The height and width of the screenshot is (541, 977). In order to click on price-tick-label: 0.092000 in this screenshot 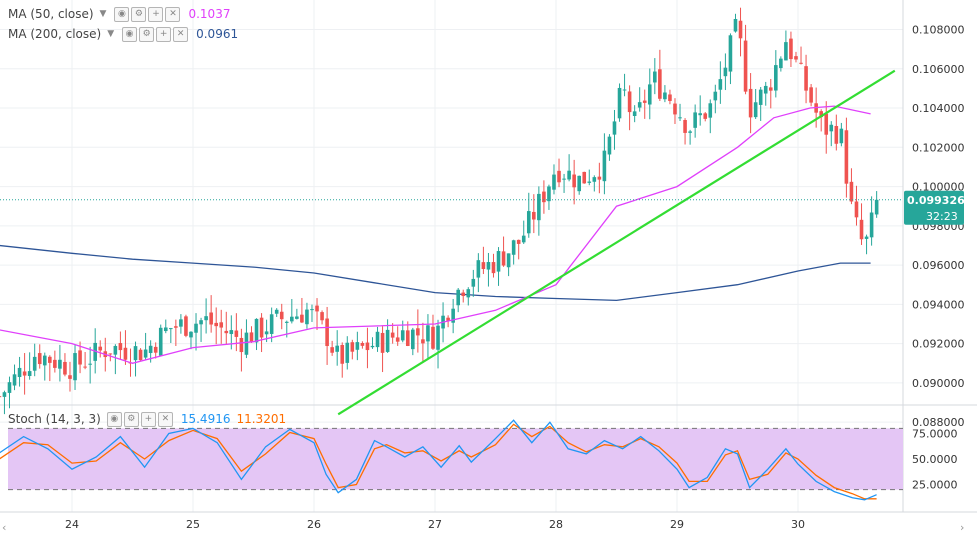, I will do `click(938, 344)`.